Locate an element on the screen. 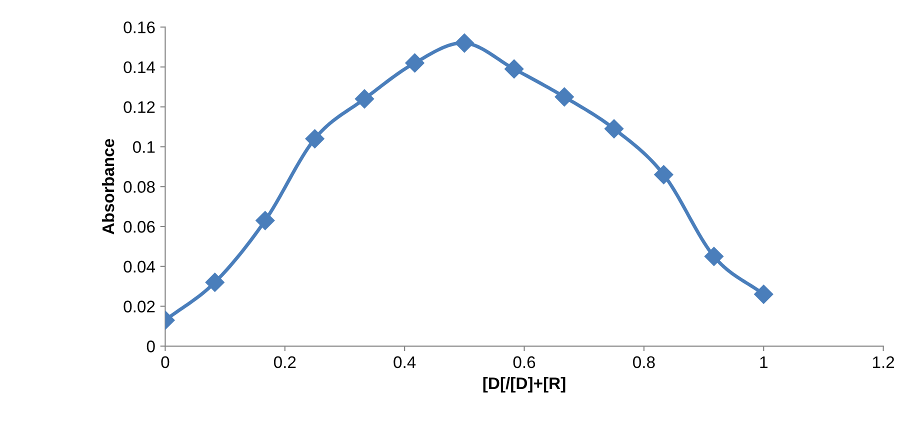 Image resolution: width=923 pixels, height=430 pixels. x-tick-label: 0 is located at coordinates (165, 362).